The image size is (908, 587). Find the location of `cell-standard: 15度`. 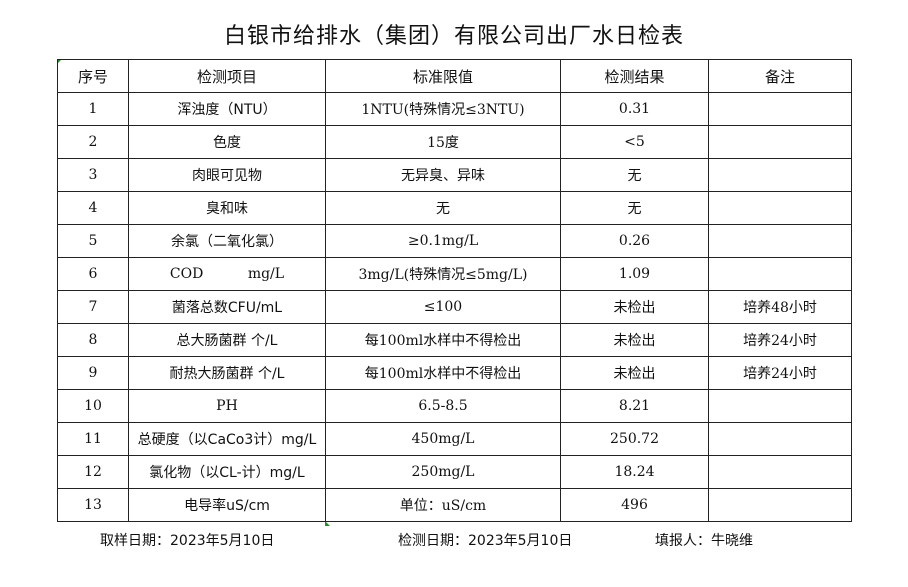

cell-standard: 15度 is located at coordinates (443, 142).